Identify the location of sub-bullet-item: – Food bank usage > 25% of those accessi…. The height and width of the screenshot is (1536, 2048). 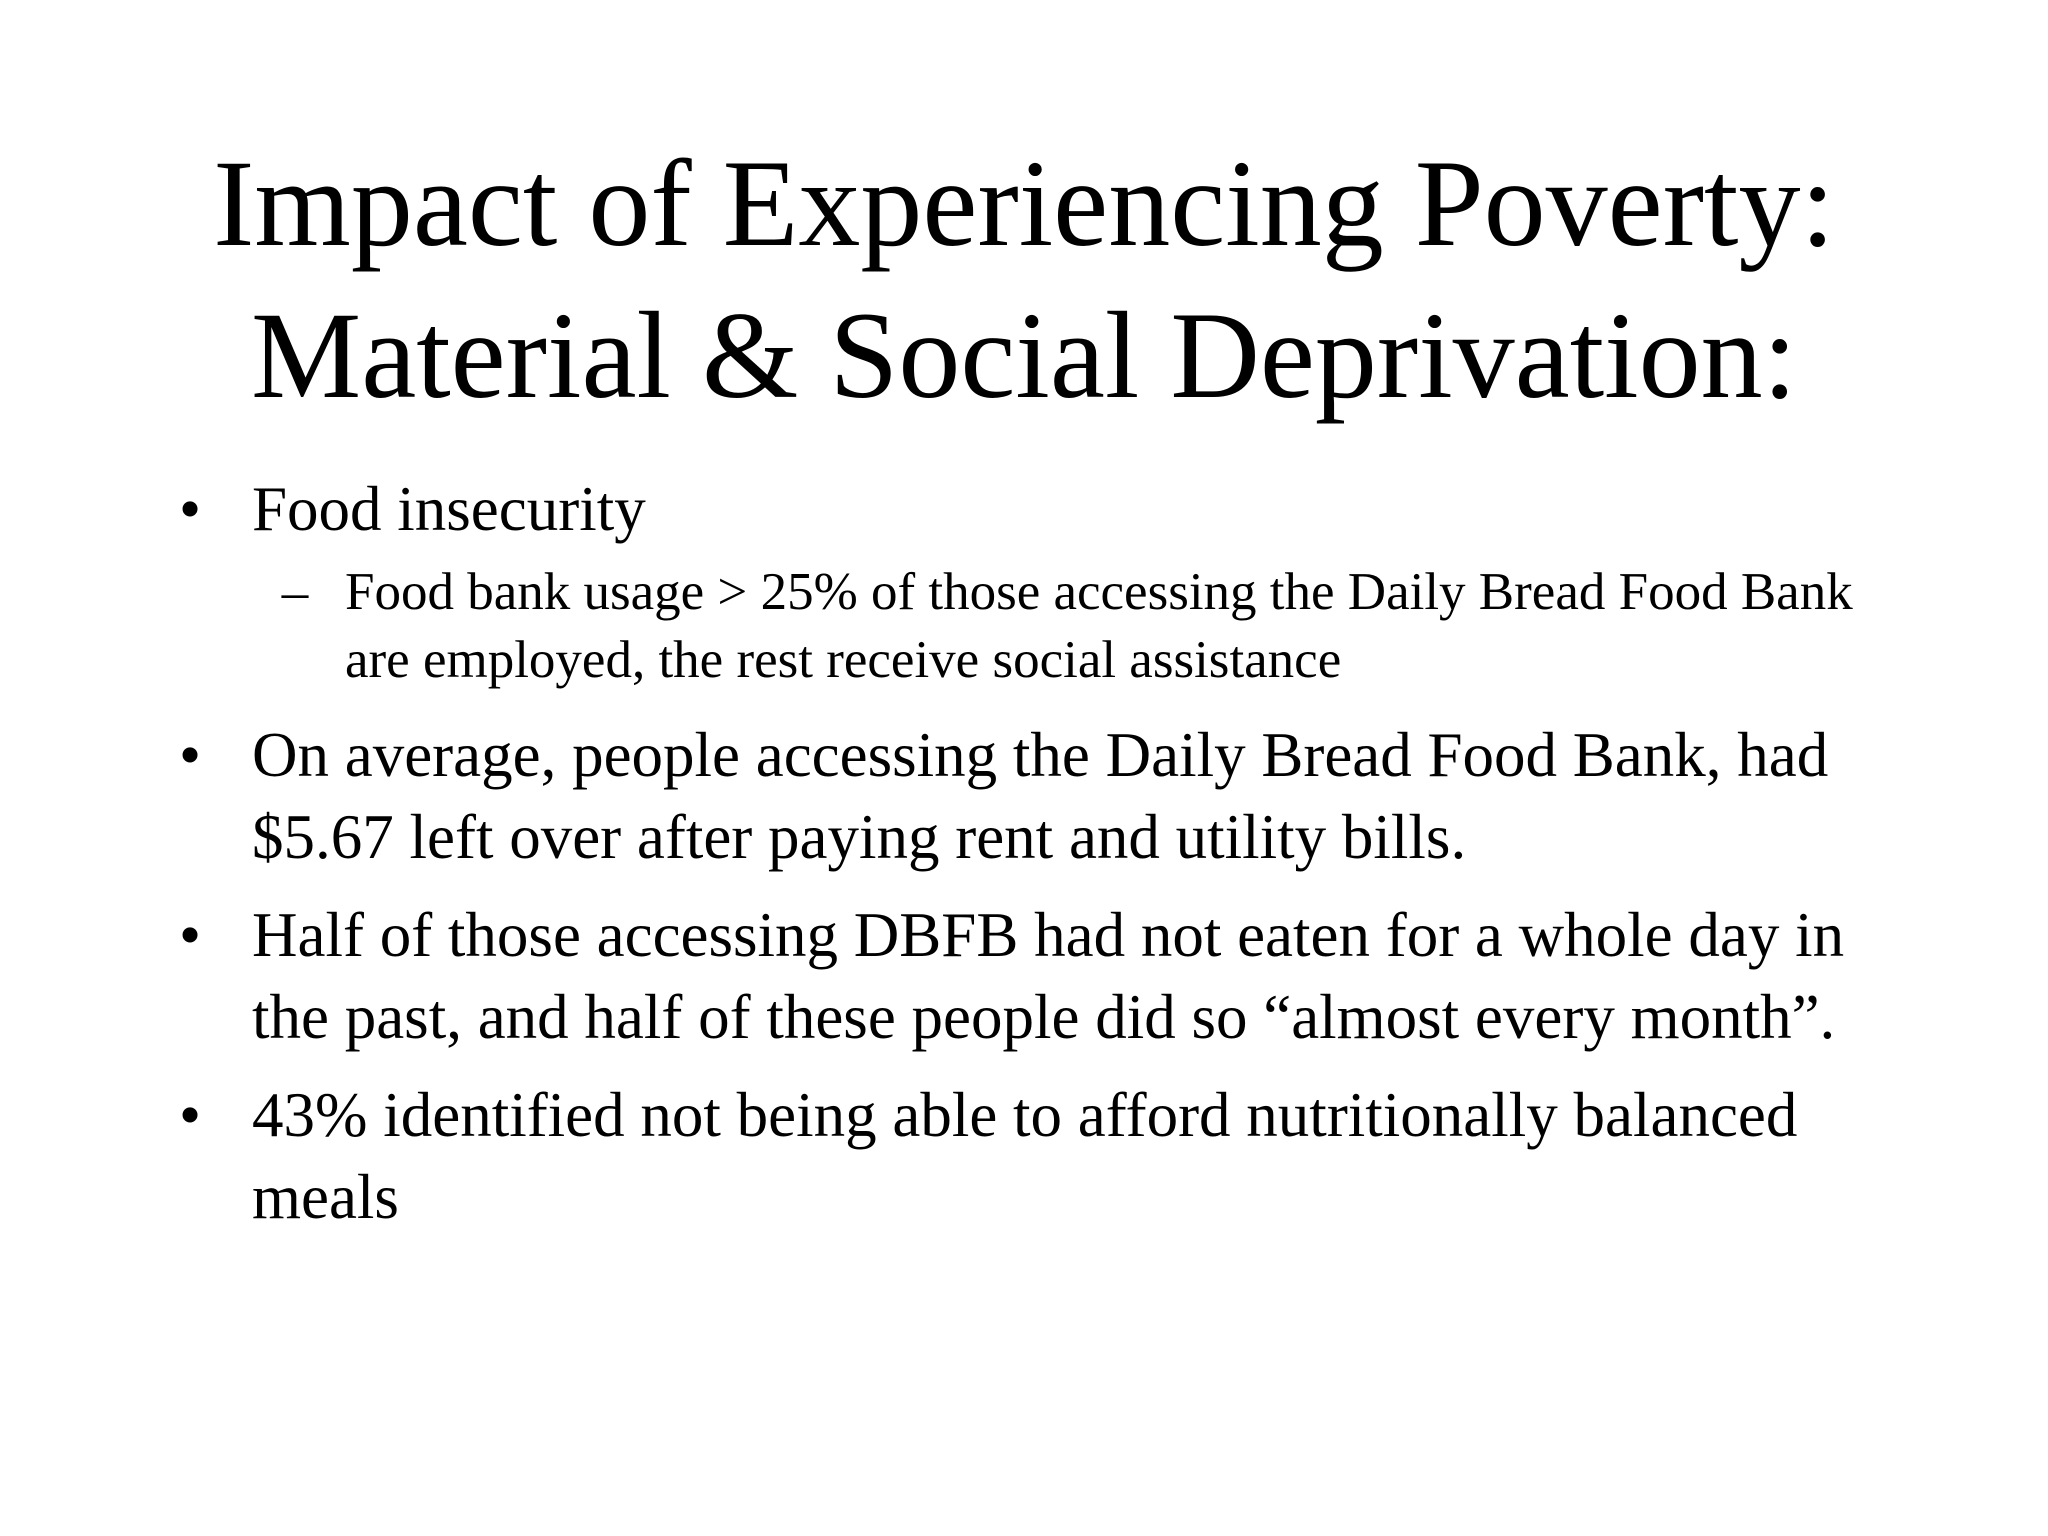
(1040, 626).